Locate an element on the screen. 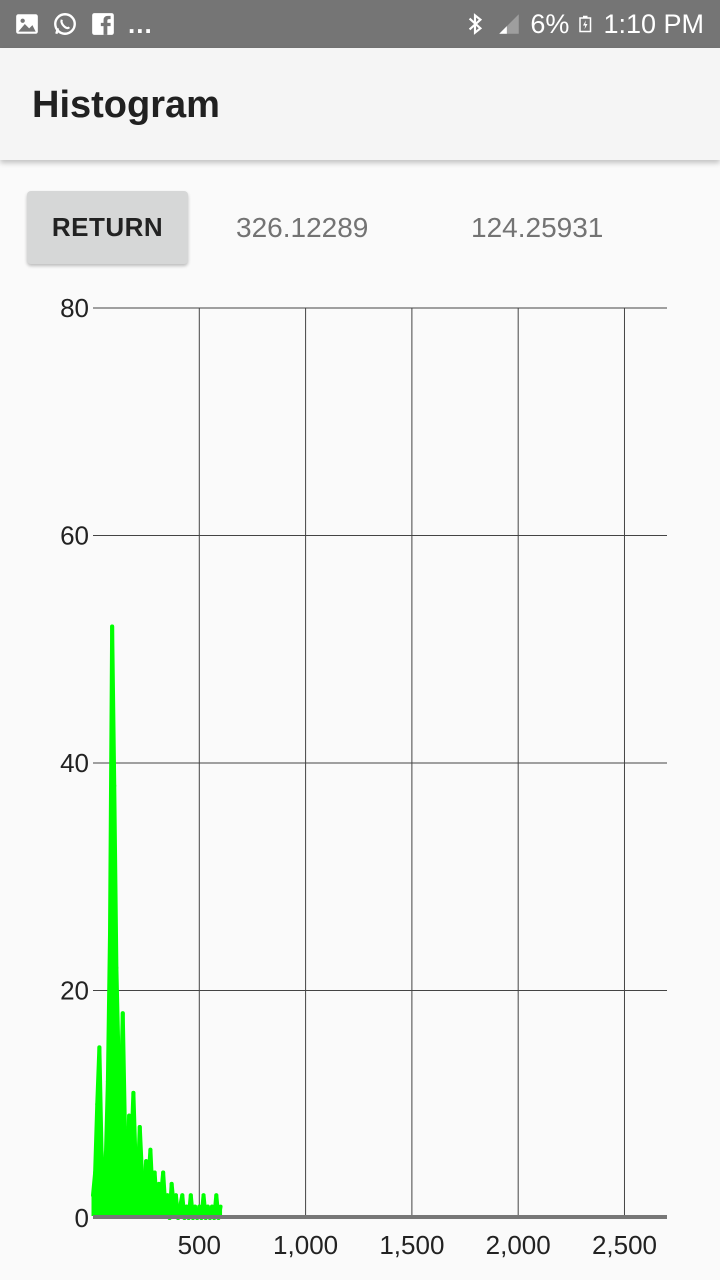 Image resolution: width=720 pixels, height=1280 pixels. whatsapp-icon is located at coordinates (65, 24).